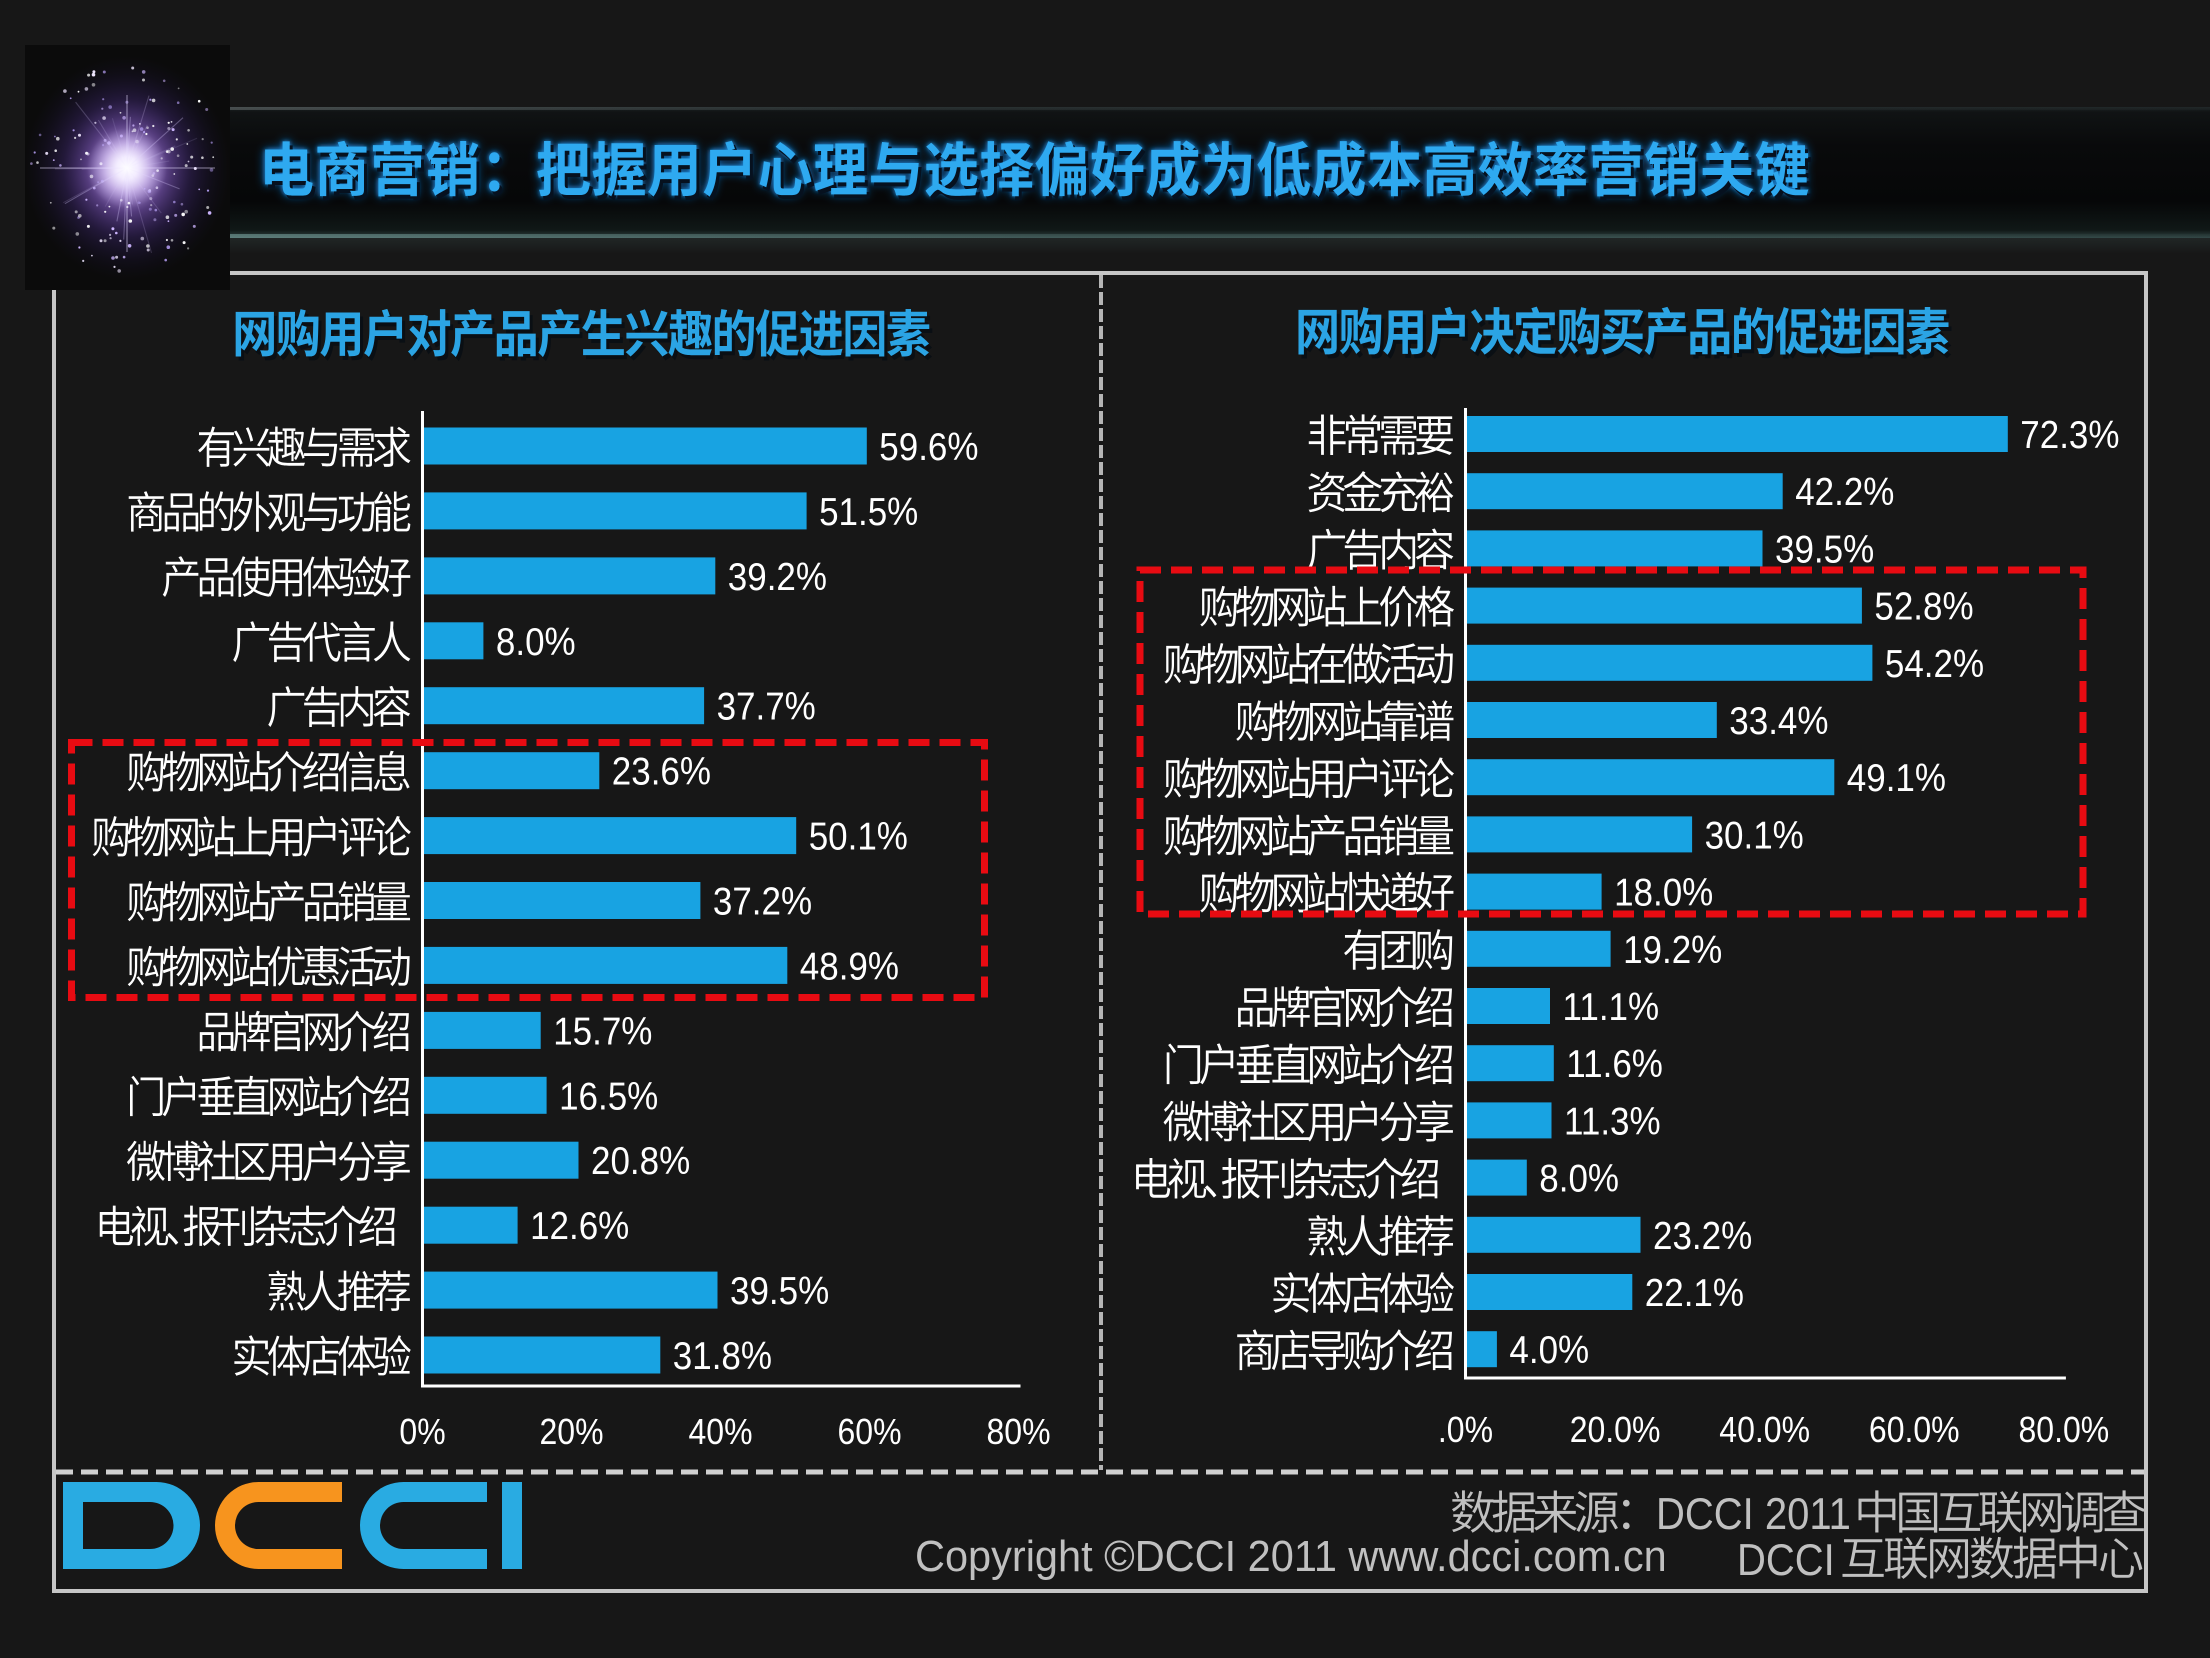  I want to click on svg-text: 50.1%, so click(858, 836).